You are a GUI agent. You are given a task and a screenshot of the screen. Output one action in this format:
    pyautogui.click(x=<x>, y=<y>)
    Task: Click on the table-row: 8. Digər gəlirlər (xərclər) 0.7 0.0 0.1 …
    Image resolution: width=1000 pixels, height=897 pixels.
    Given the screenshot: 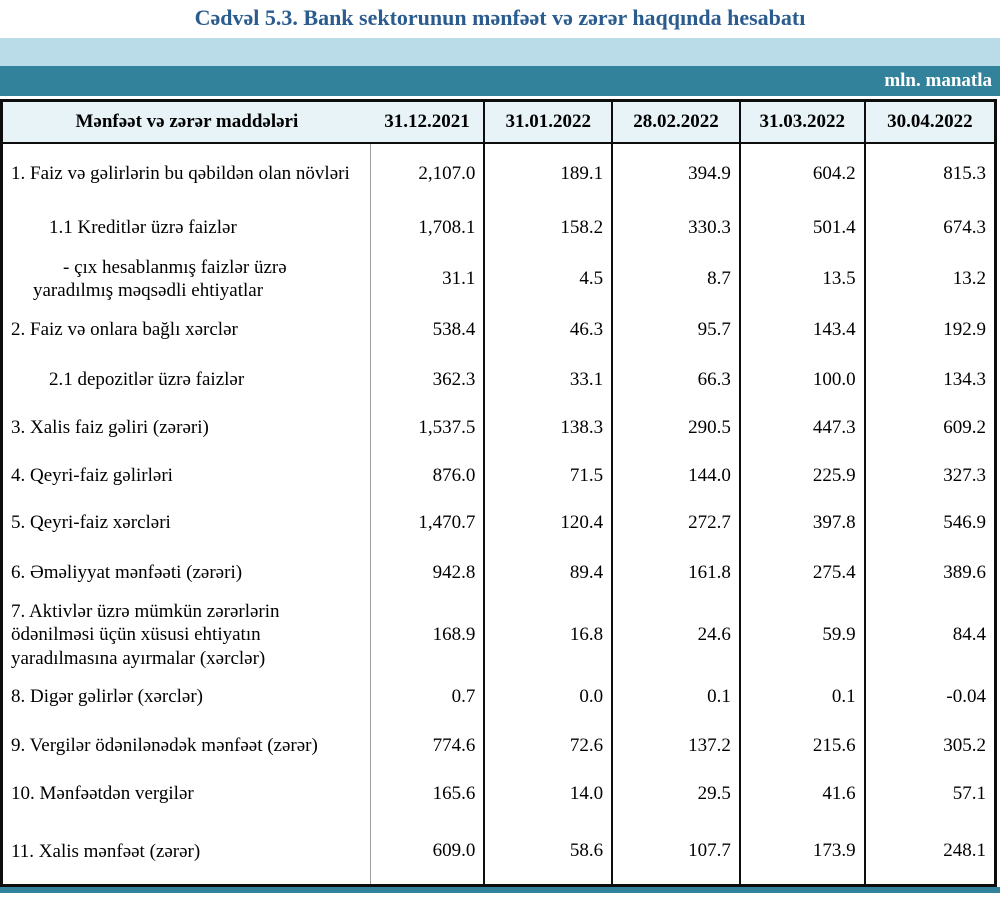 What is the action you would take?
    pyautogui.click(x=498, y=697)
    